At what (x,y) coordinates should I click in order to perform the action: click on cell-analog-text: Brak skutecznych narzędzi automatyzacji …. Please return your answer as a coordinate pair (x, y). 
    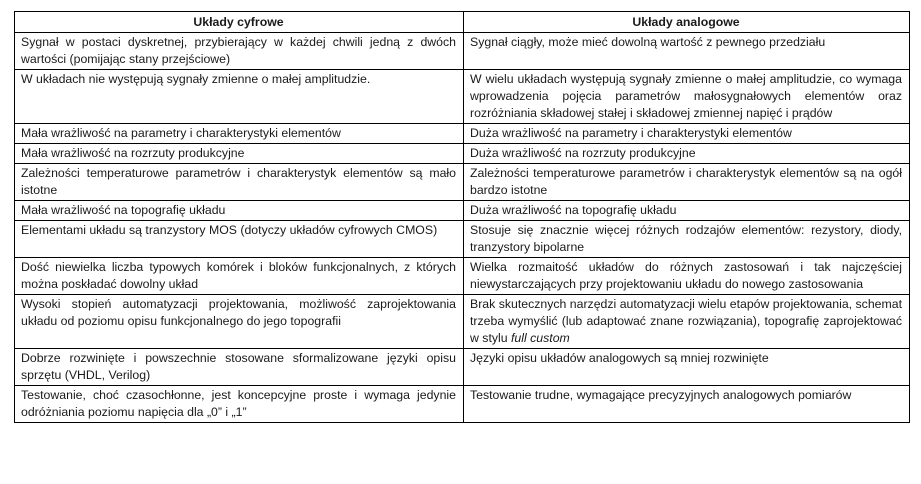
    Looking at the image, I should click on (686, 321).